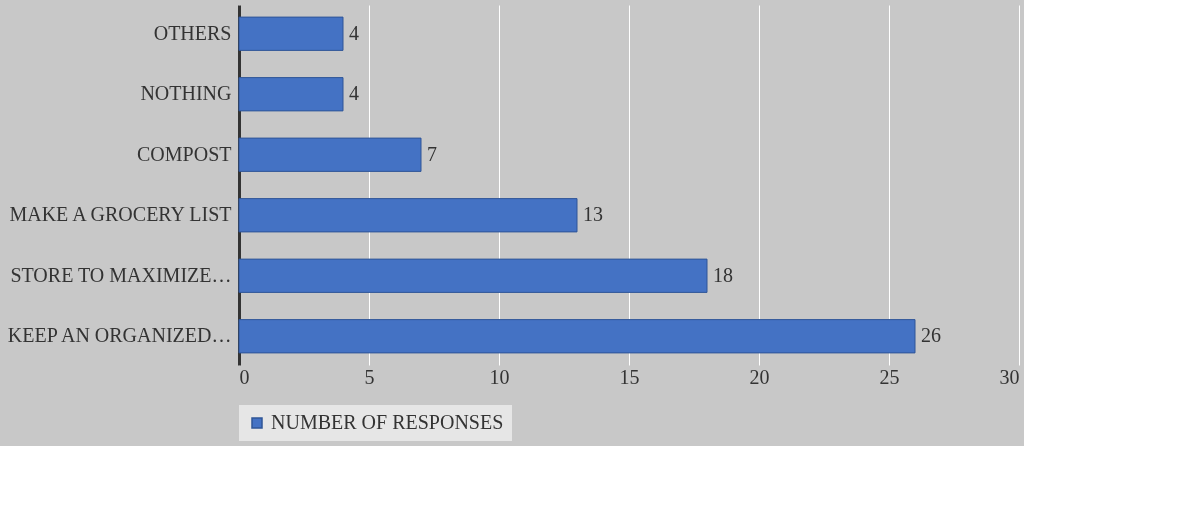 The height and width of the screenshot is (519, 1183). I want to click on data-label: 7, so click(432, 153).